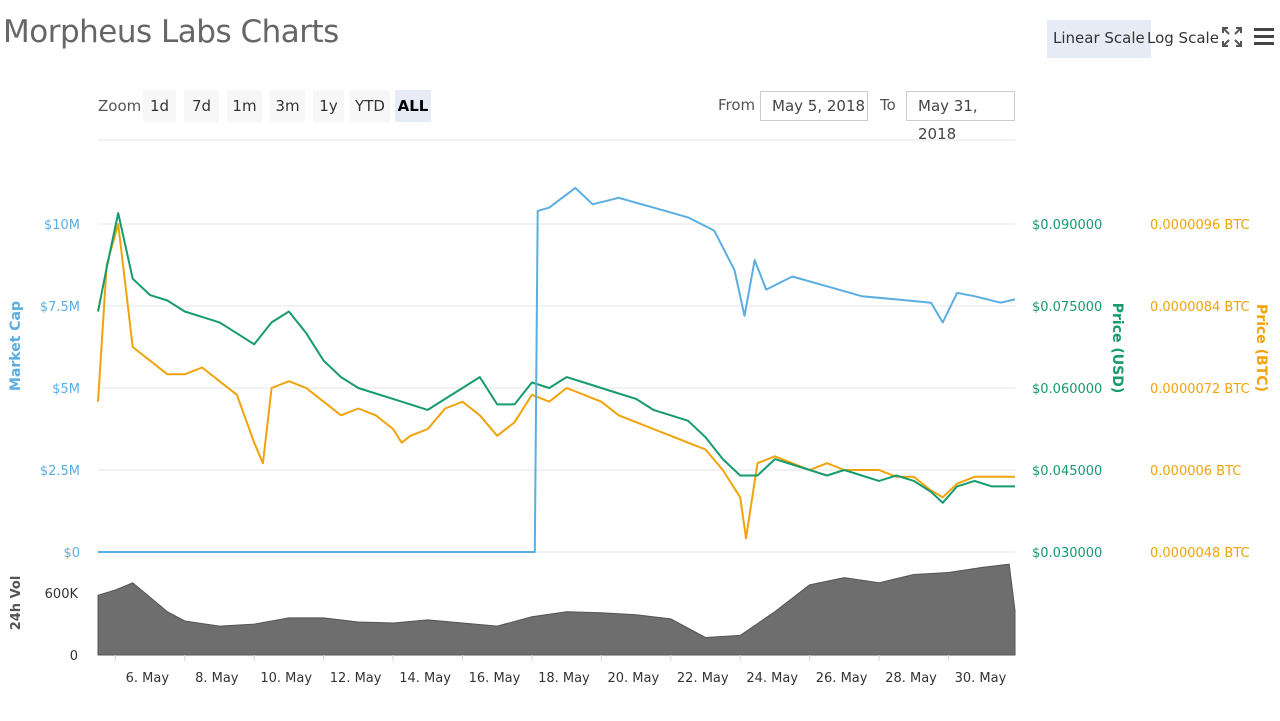 The width and height of the screenshot is (1280, 721). Describe the element at coordinates (1200, 307) in the screenshot. I see `price-btc-tick-label: 0.0000084 BTC` at that location.